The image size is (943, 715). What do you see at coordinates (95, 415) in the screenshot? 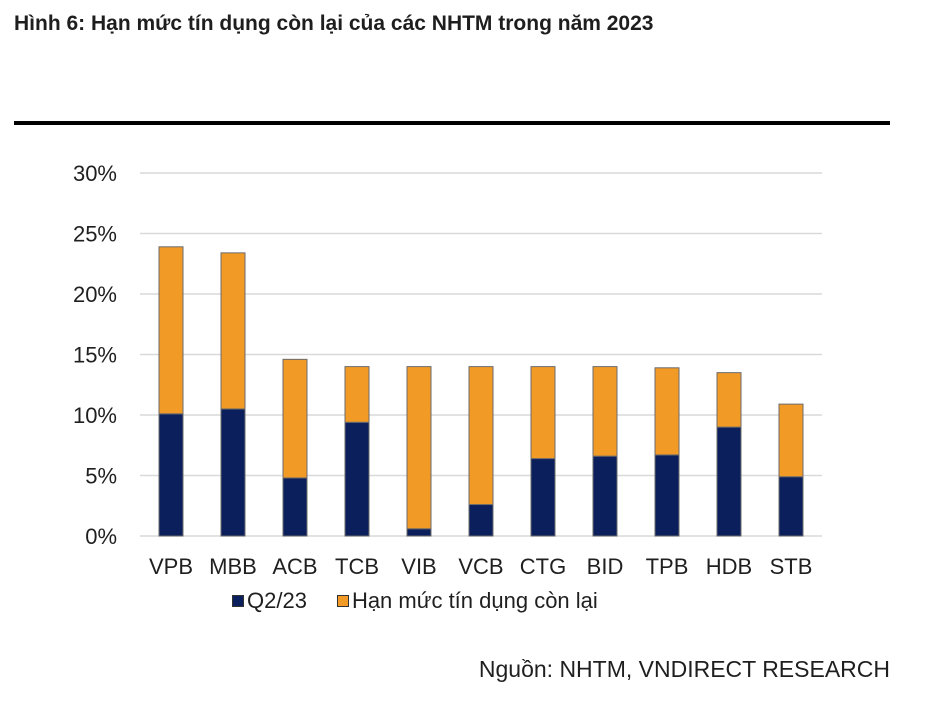
I see `y-tick-label: 10%` at bounding box center [95, 415].